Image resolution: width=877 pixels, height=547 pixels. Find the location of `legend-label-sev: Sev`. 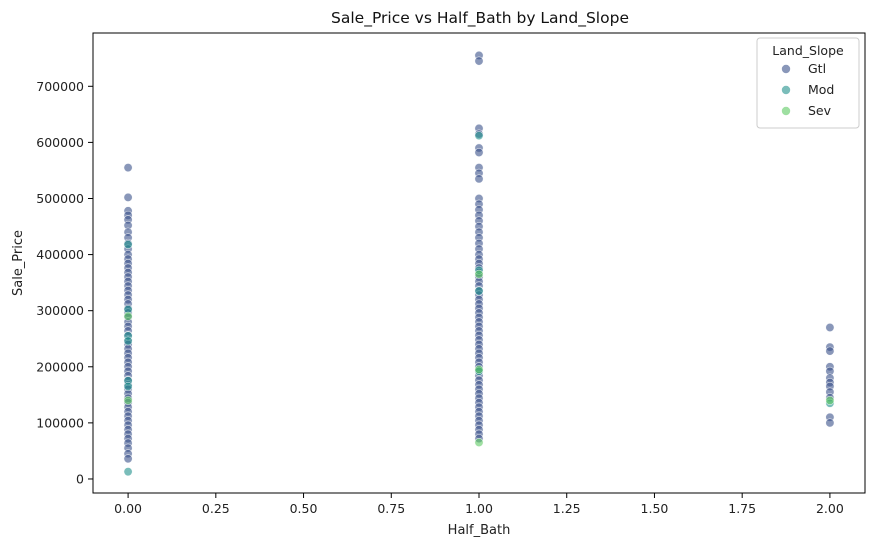

legend-label-sev: Sev is located at coordinates (820, 110).